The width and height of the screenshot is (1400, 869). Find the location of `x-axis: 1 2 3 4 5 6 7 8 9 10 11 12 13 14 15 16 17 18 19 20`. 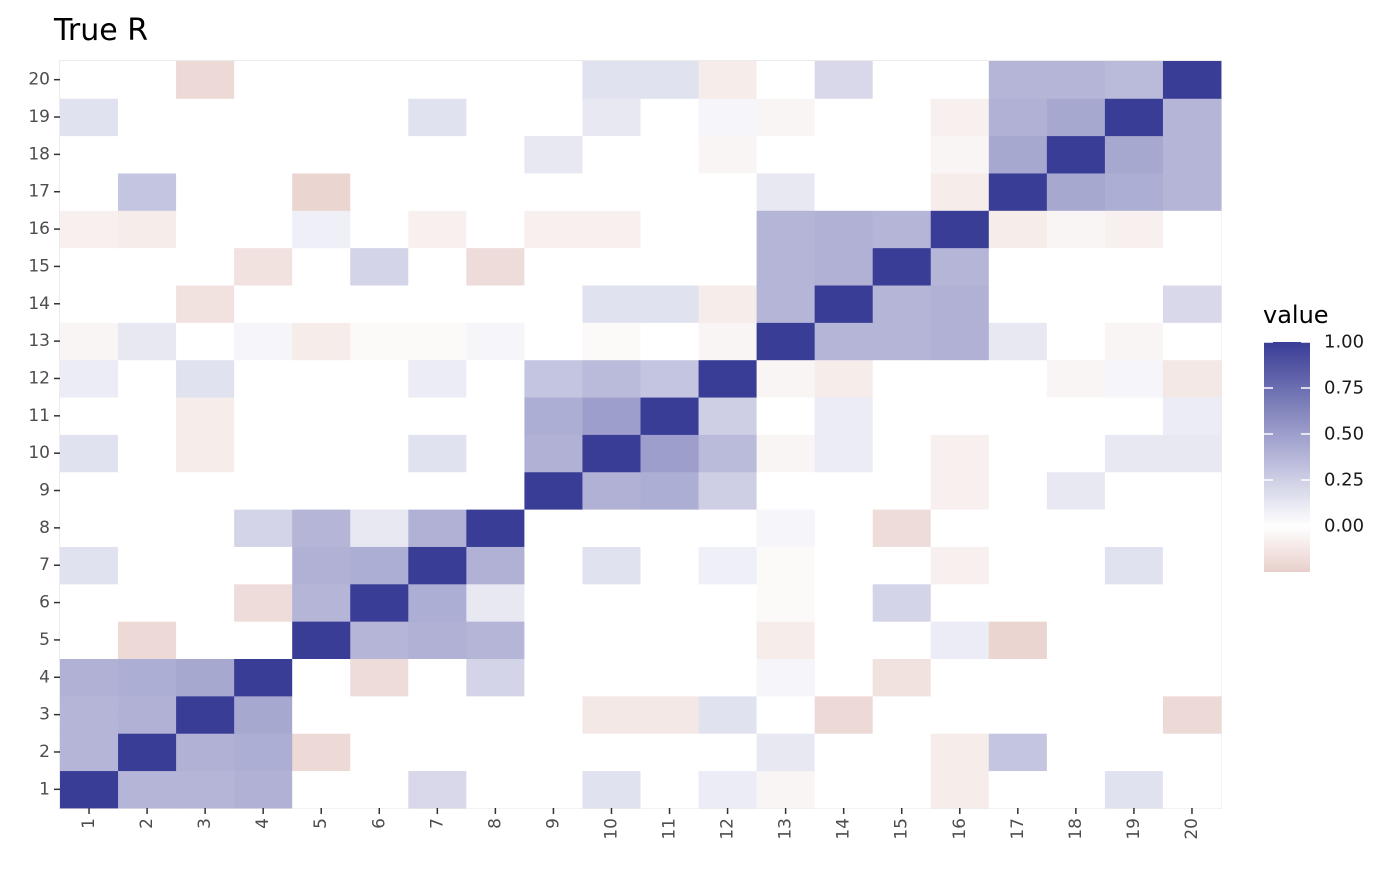

x-axis: 1 2 3 4 5 6 7 8 9 10 11 12 13 14 15 16 17 18 19 20 is located at coordinates (640, 824).